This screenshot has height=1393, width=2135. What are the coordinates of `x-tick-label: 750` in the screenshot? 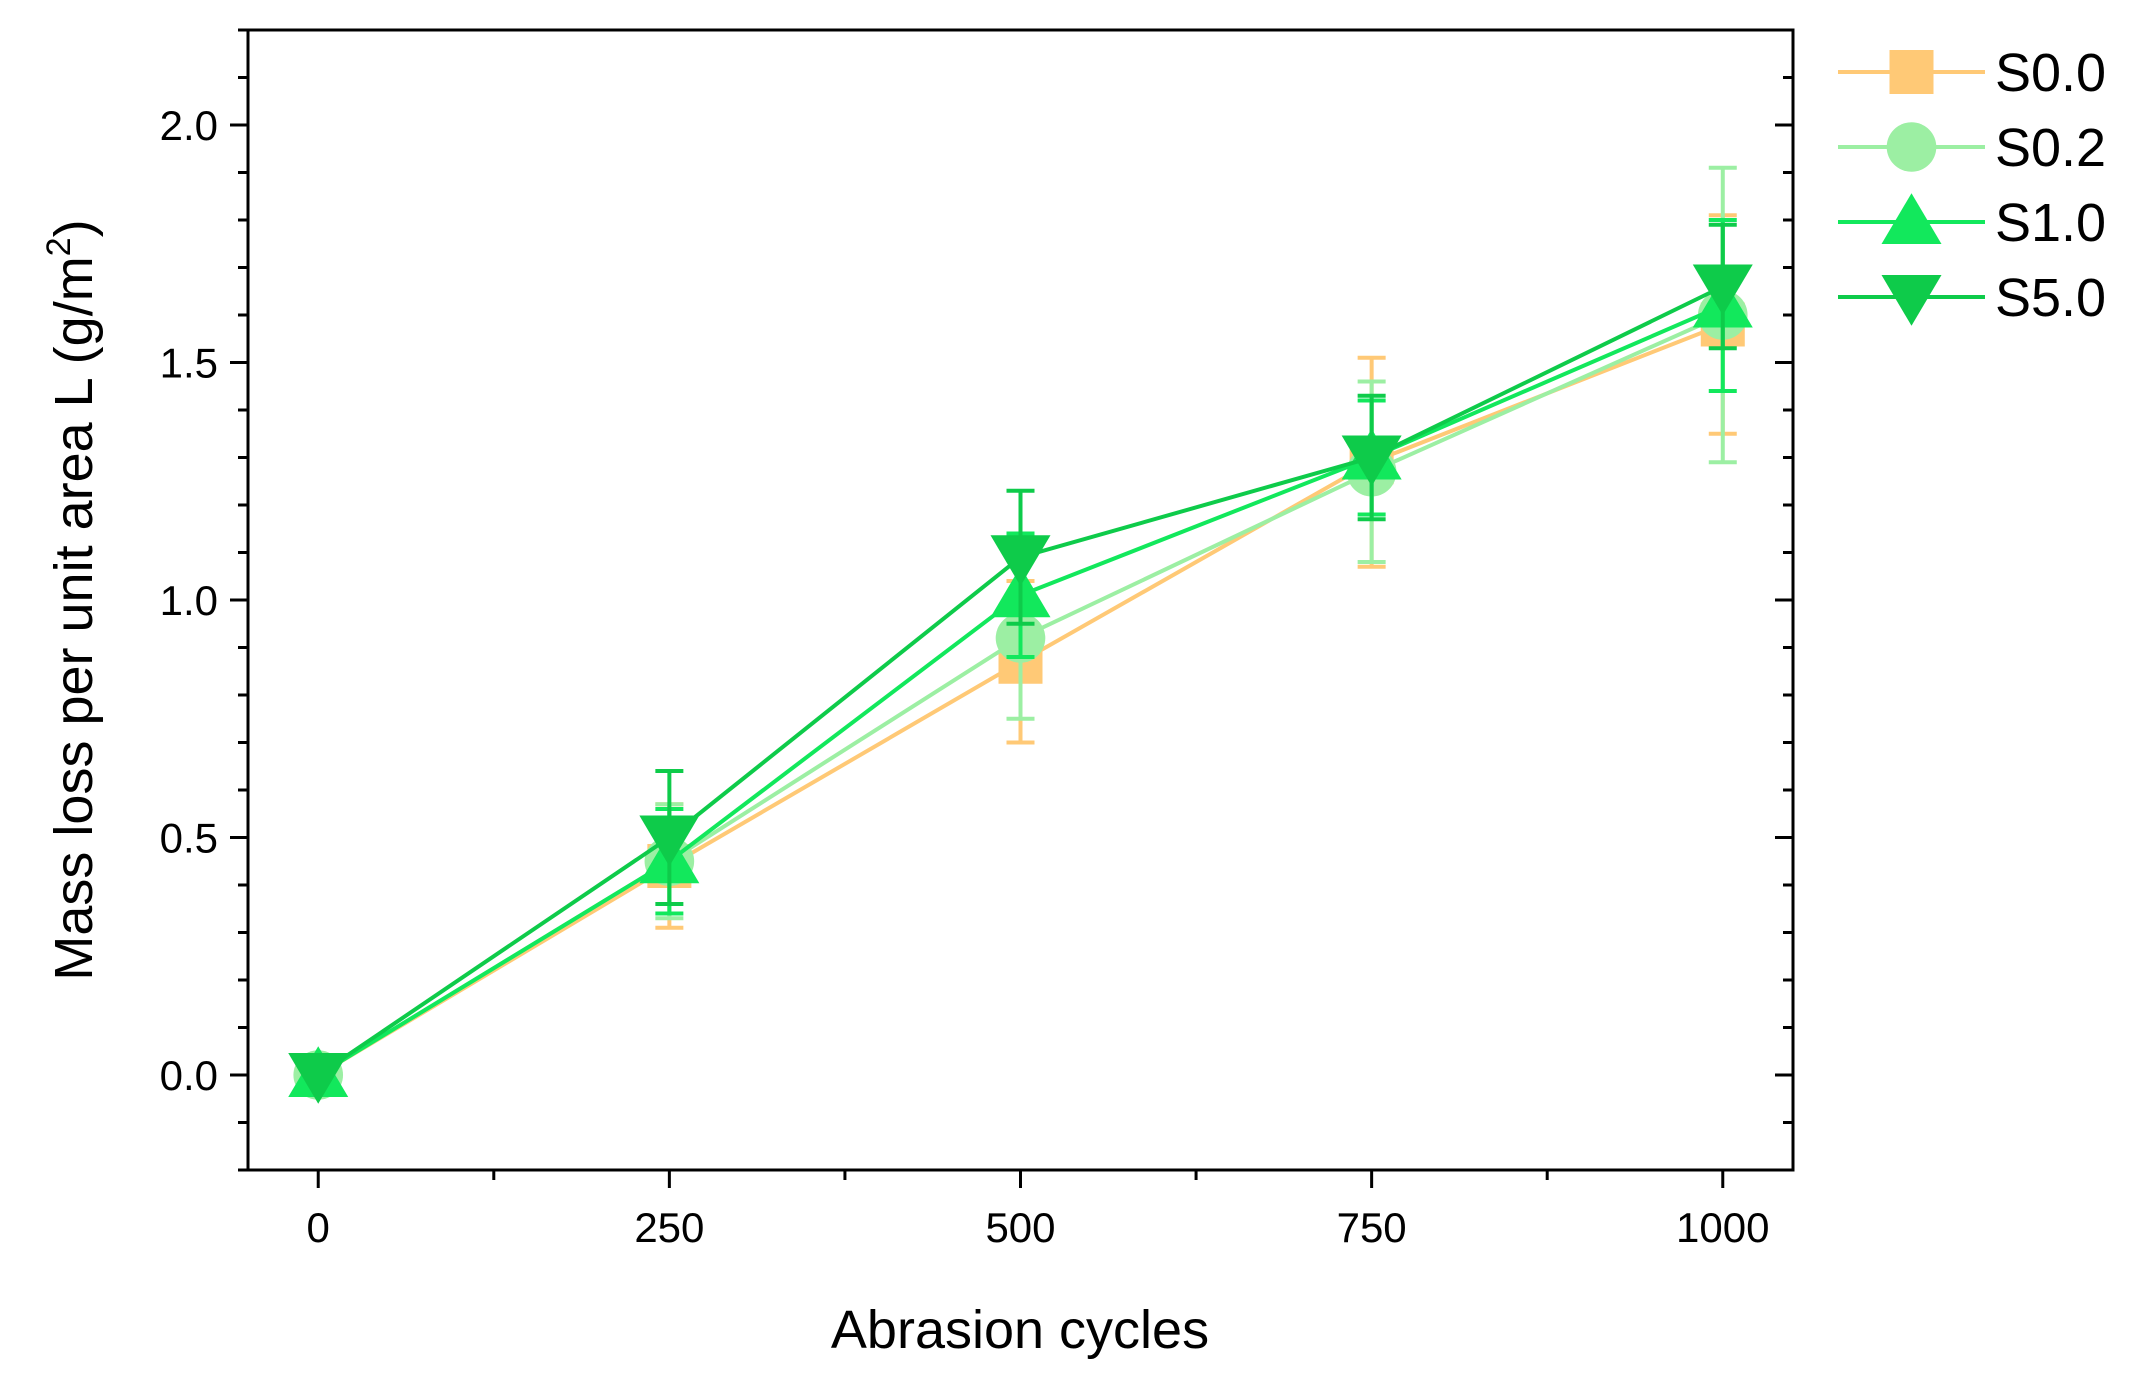 It's located at (1372, 1227).